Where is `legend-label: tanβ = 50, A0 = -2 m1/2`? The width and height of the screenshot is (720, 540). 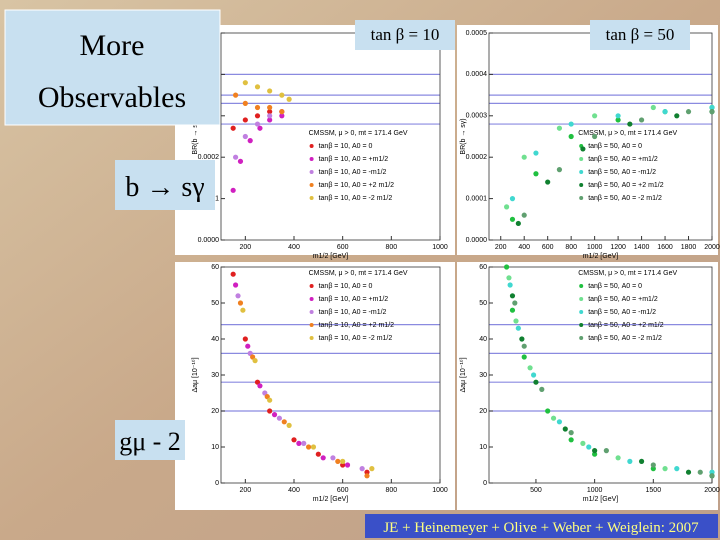 legend-label: tanβ = 50, A0 = -2 m1/2 is located at coordinates (625, 338).